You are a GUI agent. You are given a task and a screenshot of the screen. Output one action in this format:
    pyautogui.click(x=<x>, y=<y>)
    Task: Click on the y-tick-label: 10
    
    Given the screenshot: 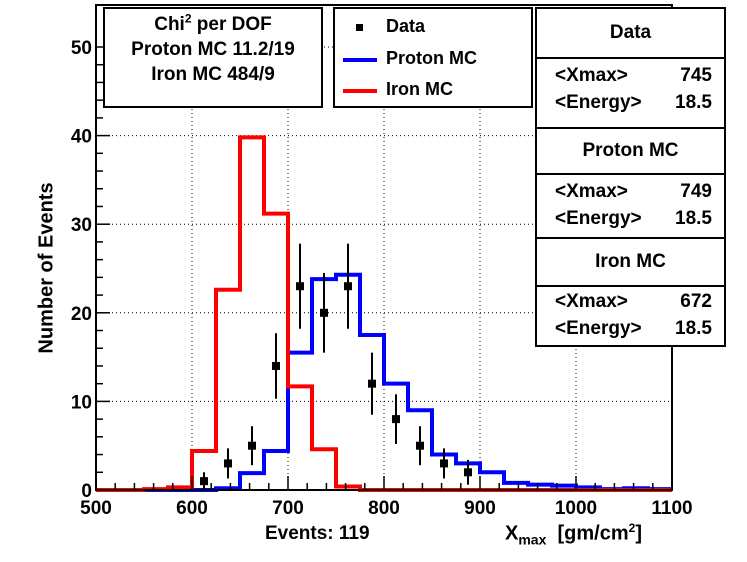 What is the action you would take?
    pyautogui.click(x=81, y=402)
    